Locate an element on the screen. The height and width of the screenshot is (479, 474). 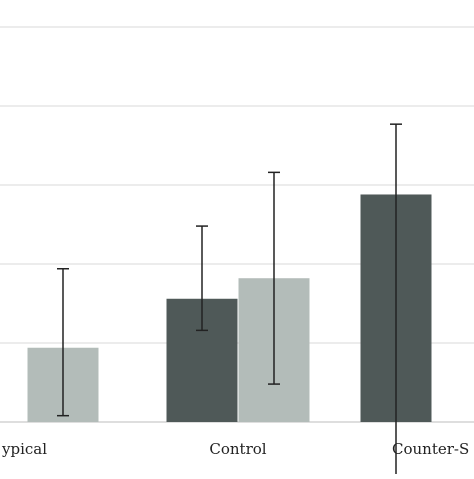
category-label: ypical is located at coordinates (24, 449).